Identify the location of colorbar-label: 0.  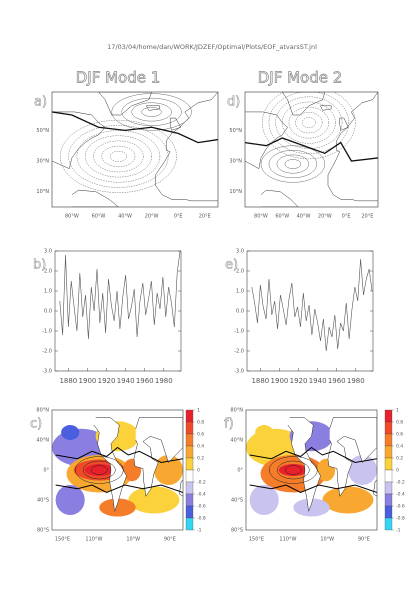
(397, 471).